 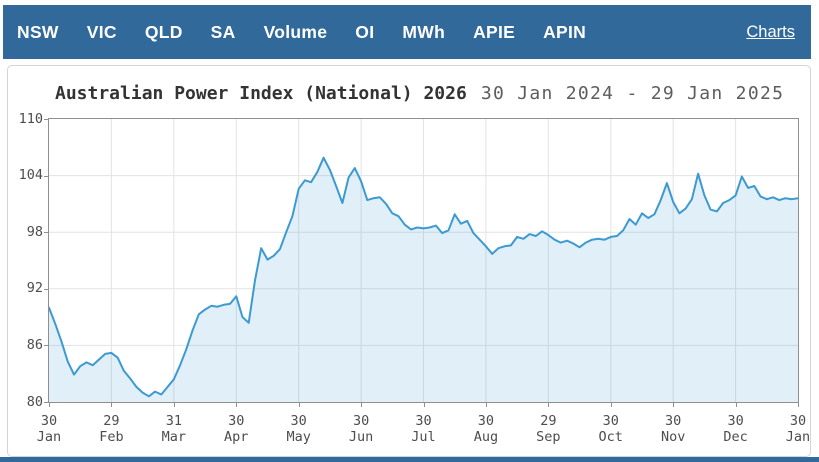 What do you see at coordinates (486, 429) in the screenshot?
I see `x-axis-tick-label: 30 Aug` at bounding box center [486, 429].